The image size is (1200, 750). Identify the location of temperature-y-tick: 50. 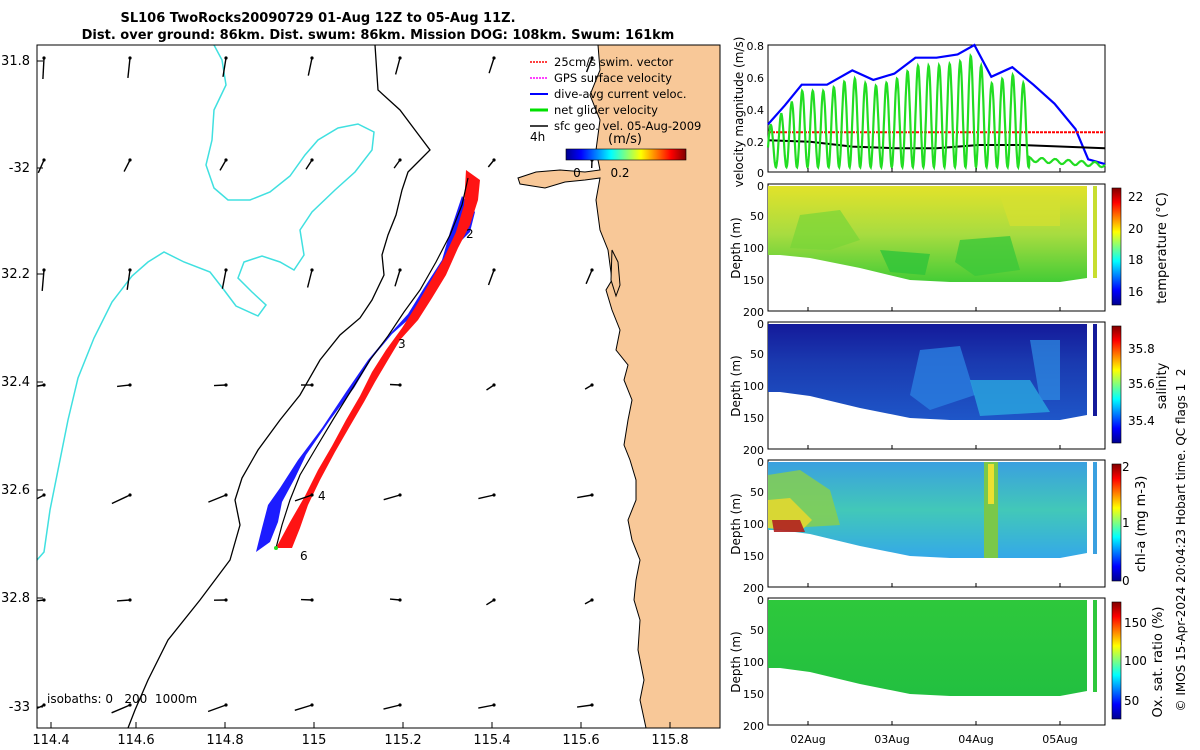
(757, 216).